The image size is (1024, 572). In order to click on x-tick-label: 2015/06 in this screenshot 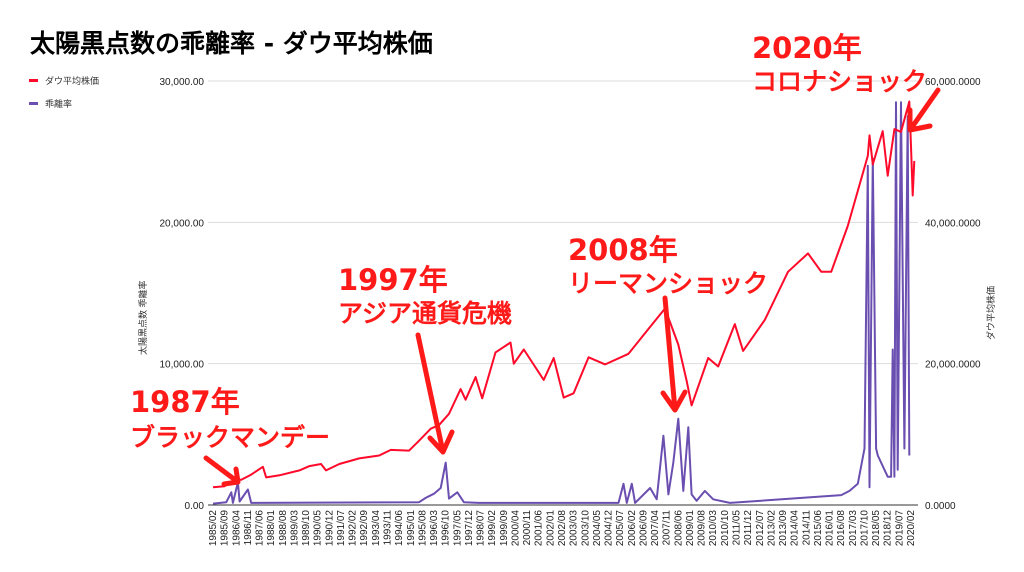, I will do `click(818, 528)`.